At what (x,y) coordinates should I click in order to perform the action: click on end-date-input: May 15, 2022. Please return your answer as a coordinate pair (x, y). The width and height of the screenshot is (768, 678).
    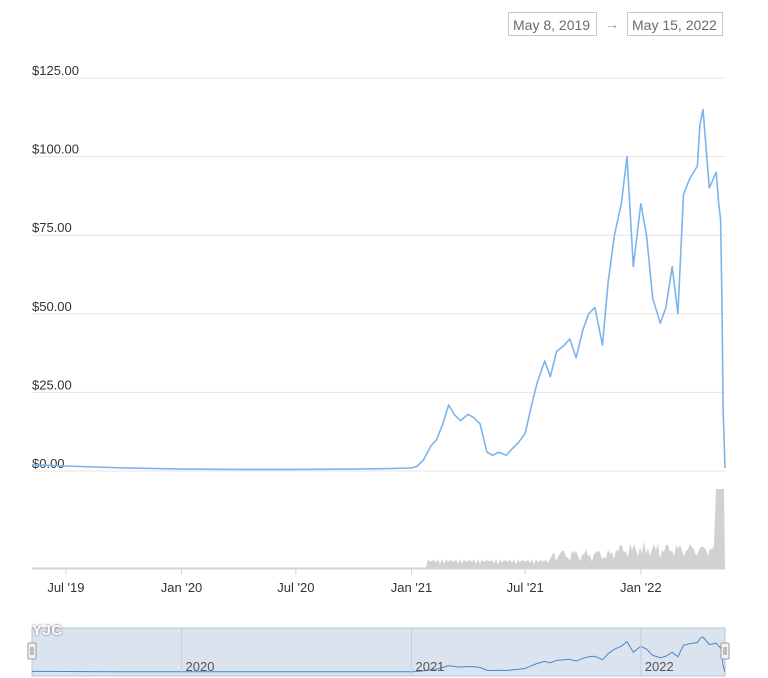
    Looking at the image, I should click on (675, 24).